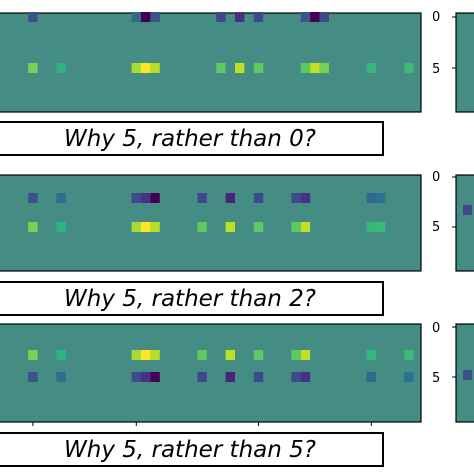 This screenshot has height=474, width=474. I want to click on heatmap-3-cell-r0-c15, so click(146, 355).